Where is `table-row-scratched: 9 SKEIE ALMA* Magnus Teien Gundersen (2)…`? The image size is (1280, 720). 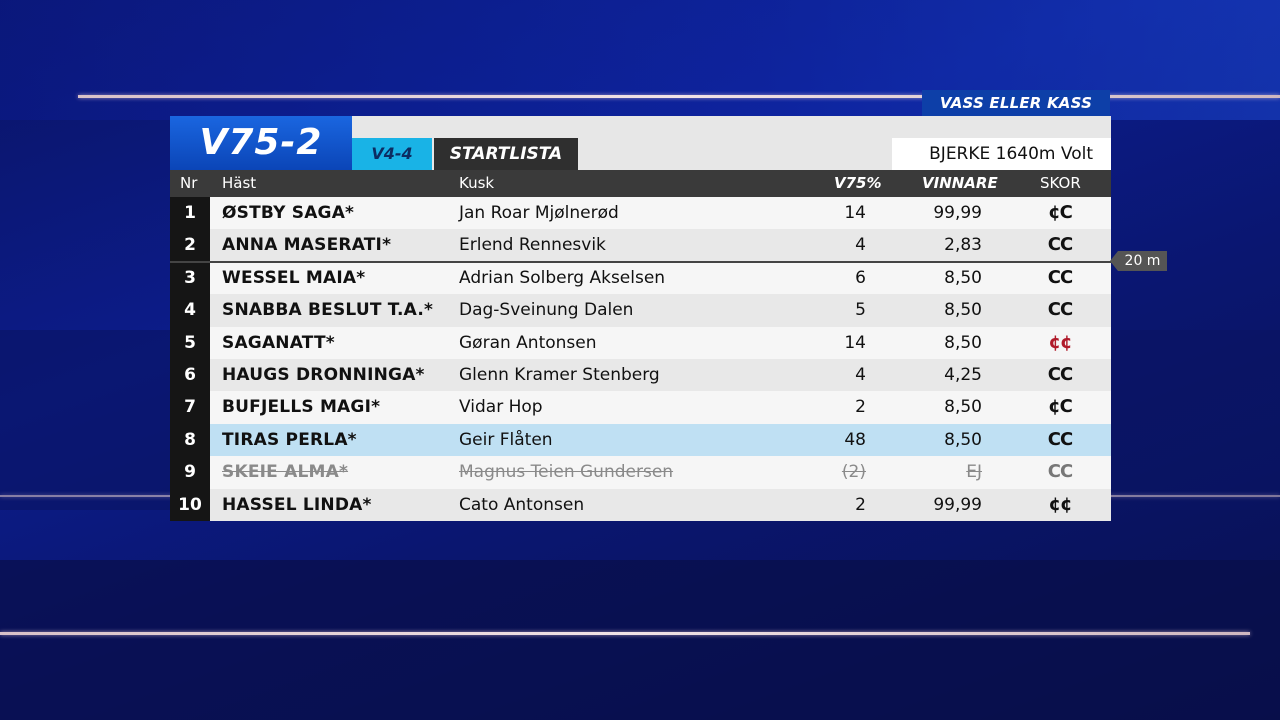
table-row-scratched: 9 SKEIE ALMA* Magnus Teien Gundersen (2)… is located at coordinates (640, 472).